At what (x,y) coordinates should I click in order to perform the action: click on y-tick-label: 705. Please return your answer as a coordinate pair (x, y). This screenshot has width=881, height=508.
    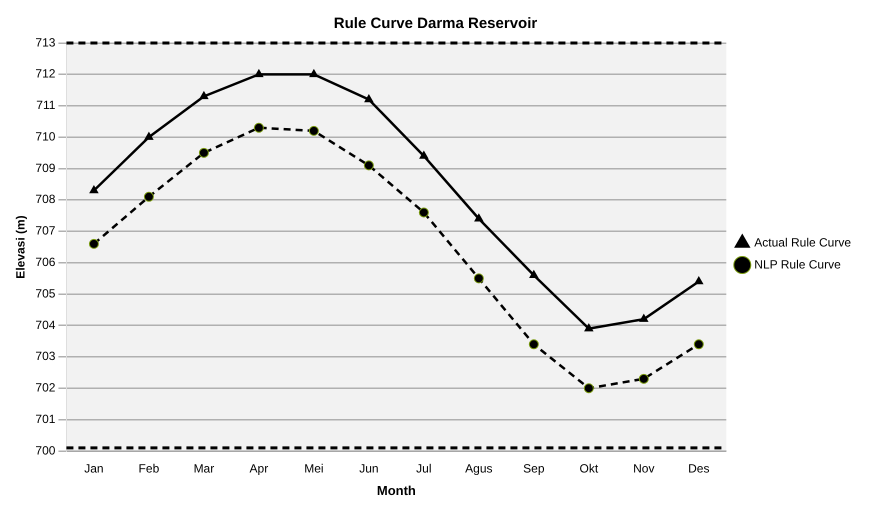
    Looking at the image, I should click on (45, 293).